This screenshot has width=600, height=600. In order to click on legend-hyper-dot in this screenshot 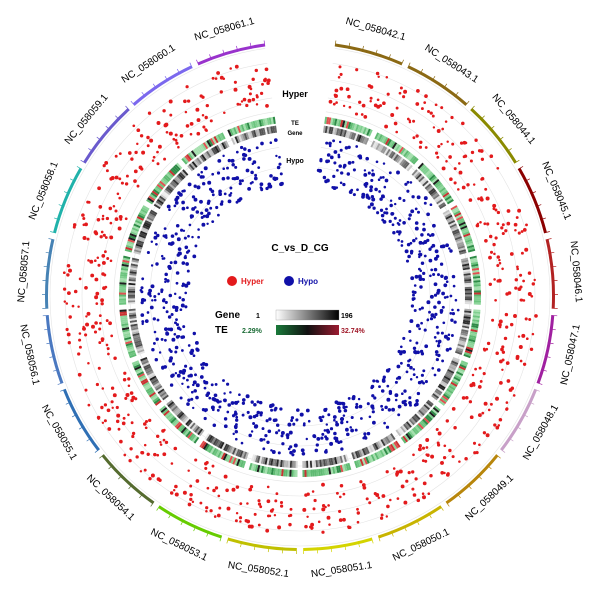, I will do `click(232, 281)`.